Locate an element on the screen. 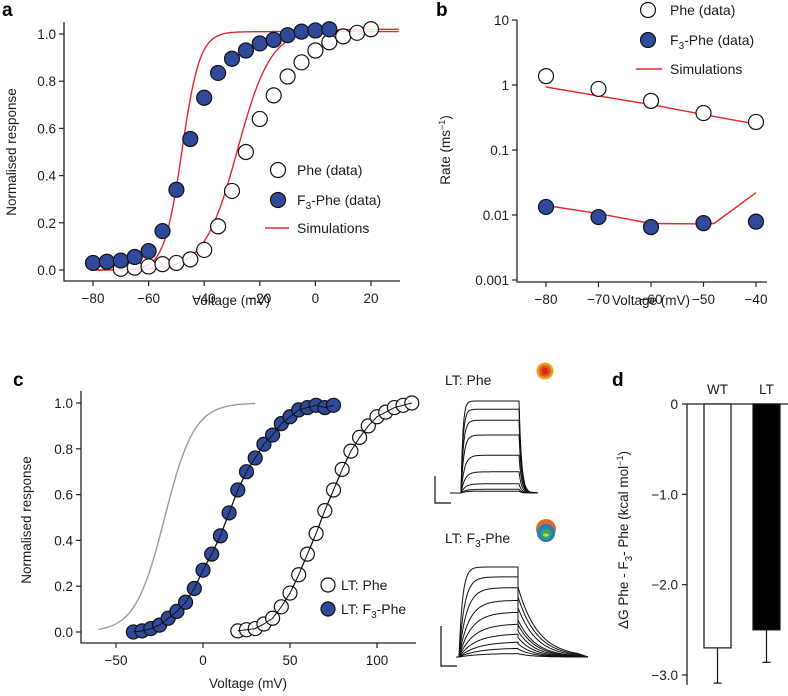 This screenshot has height=696, width=788. current-traces: LT: Phe LT: F3-Phe is located at coordinates (511, 514).